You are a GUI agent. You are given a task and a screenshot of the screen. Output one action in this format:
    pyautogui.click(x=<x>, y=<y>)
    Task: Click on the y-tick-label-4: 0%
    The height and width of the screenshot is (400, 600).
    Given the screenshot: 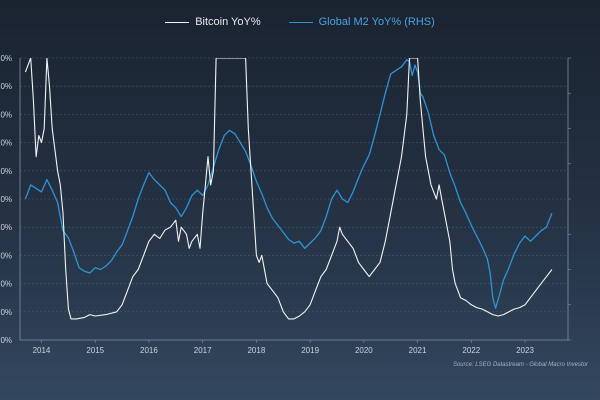 What is the action you would take?
    pyautogui.click(x=6, y=227)
    